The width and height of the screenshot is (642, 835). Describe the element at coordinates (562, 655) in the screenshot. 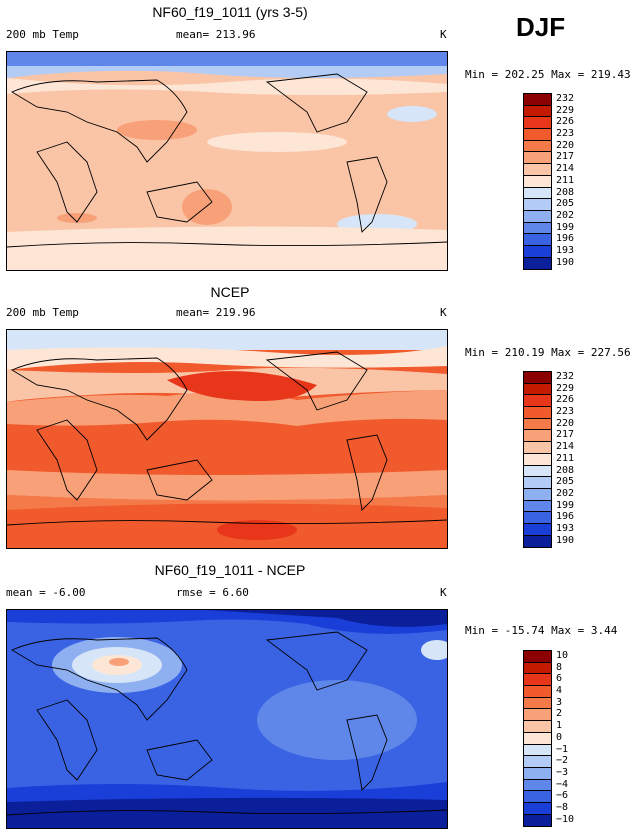

I see `colorbar-level: 10` at that location.